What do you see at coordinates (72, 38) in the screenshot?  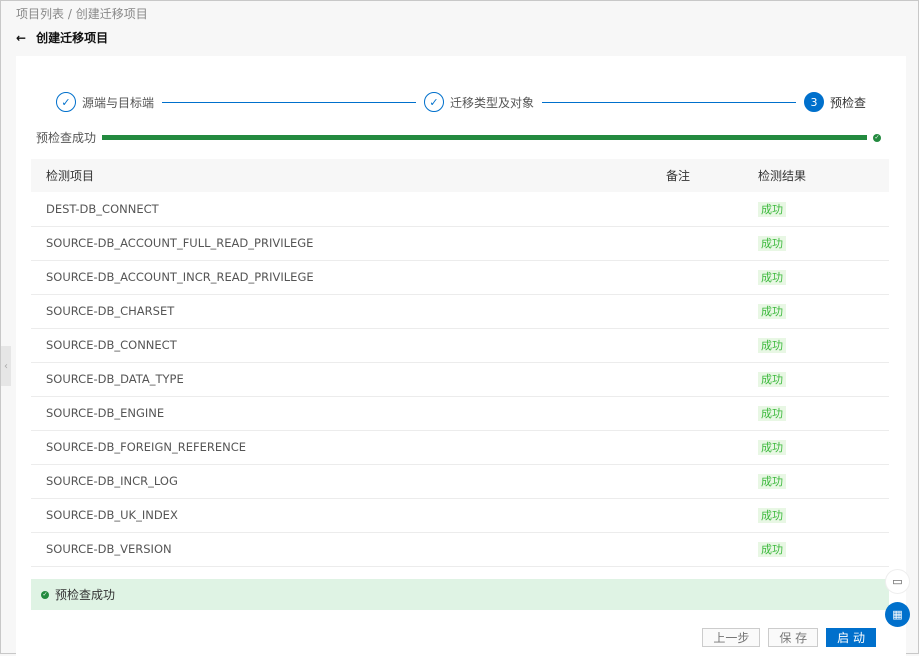 I see `page-title: 创建迁移项目` at bounding box center [72, 38].